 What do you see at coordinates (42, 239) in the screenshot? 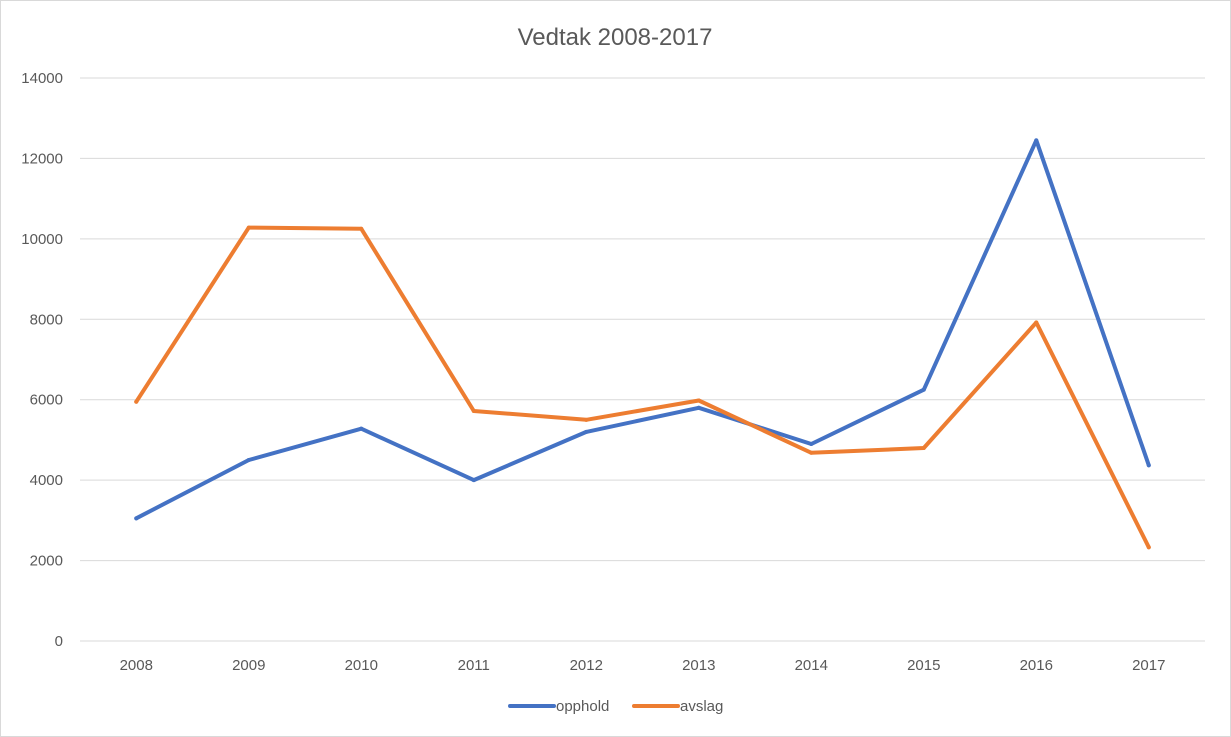
I see `y-tick-label: 10000` at bounding box center [42, 239].